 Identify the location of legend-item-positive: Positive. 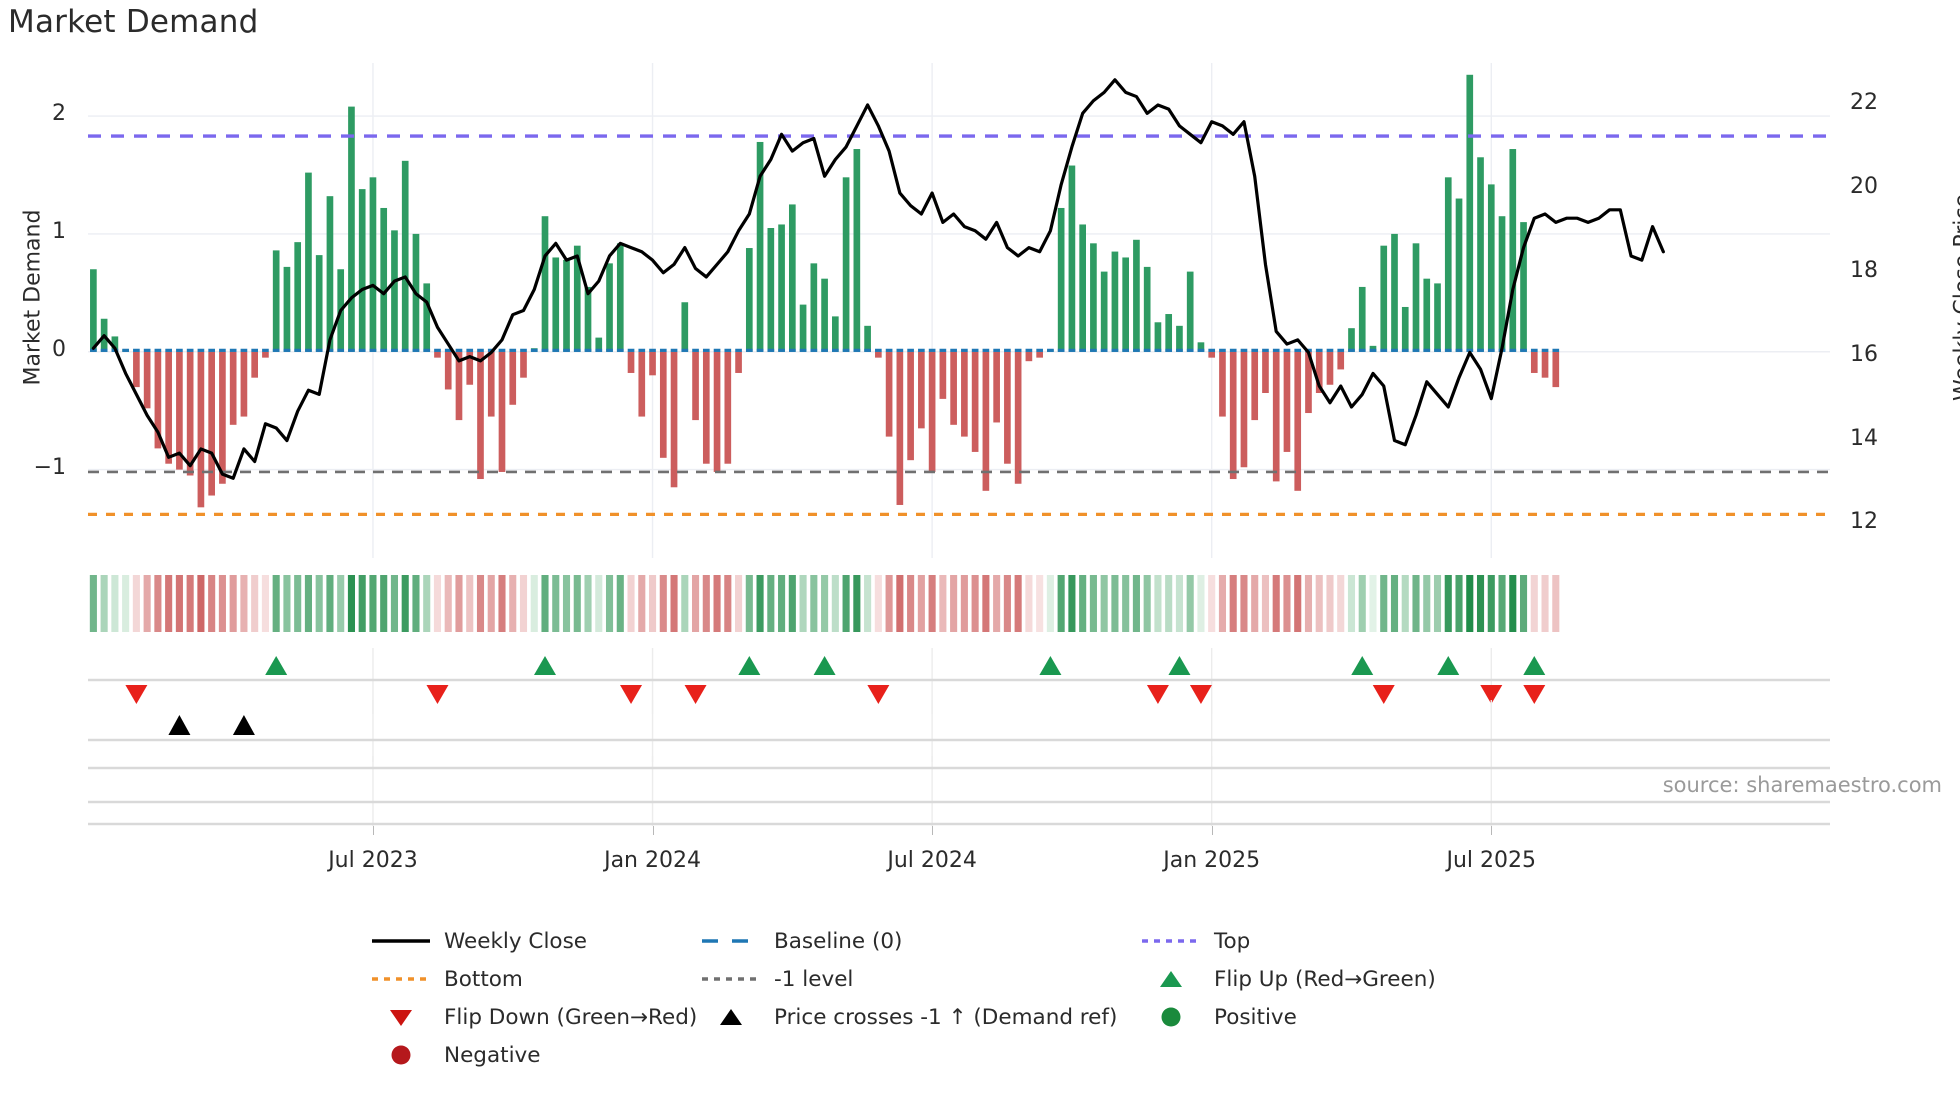
(1320, 1017).